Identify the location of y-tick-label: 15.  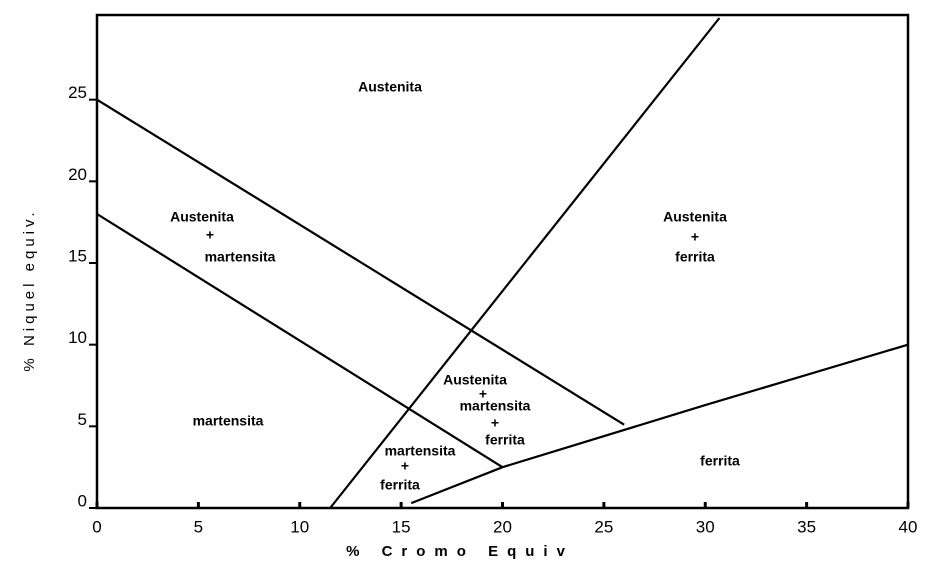
(77, 255).